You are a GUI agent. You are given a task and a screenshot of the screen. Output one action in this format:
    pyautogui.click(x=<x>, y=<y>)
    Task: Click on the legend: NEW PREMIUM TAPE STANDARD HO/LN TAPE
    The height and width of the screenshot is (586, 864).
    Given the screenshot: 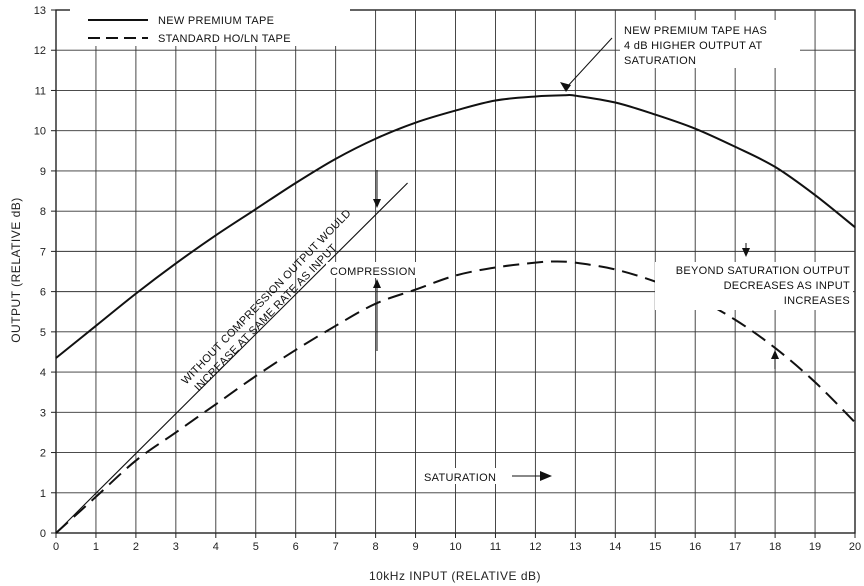 What is the action you would take?
    pyautogui.click(x=210, y=27)
    